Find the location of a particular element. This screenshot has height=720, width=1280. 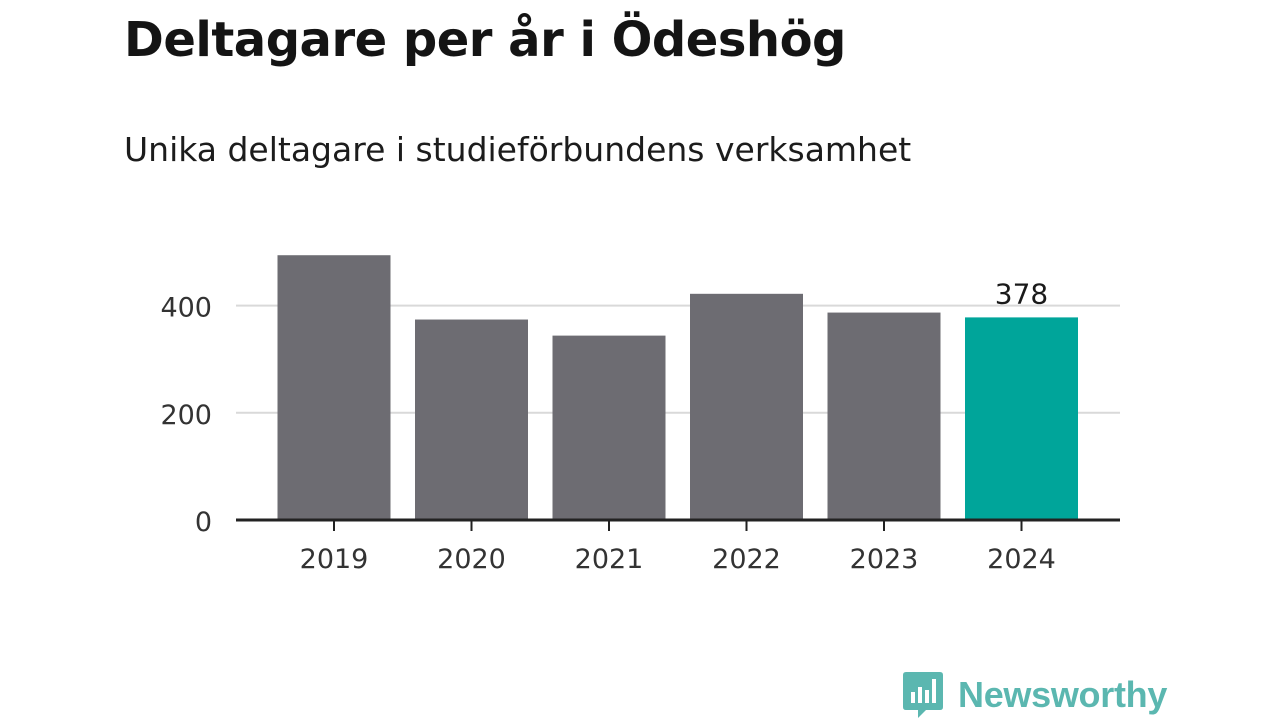

chart-title: Deltagare per år i Ödeshög is located at coordinates (485, 40).